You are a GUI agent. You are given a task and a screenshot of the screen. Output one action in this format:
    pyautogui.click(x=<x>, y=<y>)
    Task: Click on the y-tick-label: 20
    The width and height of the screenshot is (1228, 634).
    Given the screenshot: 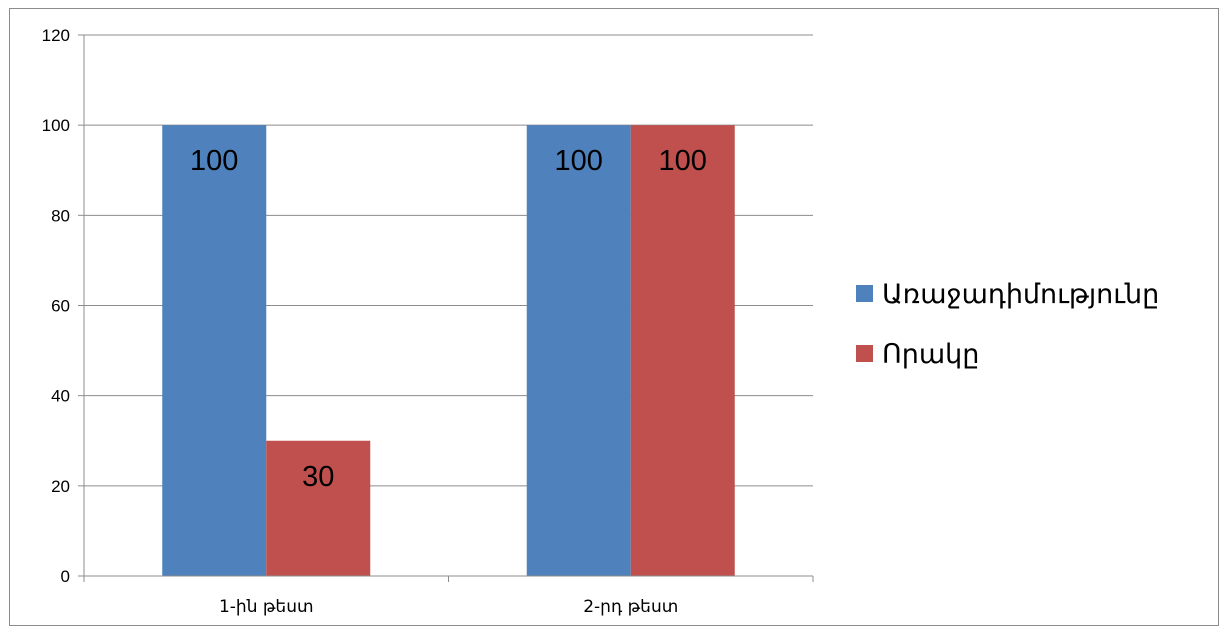 What is the action you would take?
    pyautogui.click(x=60, y=486)
    